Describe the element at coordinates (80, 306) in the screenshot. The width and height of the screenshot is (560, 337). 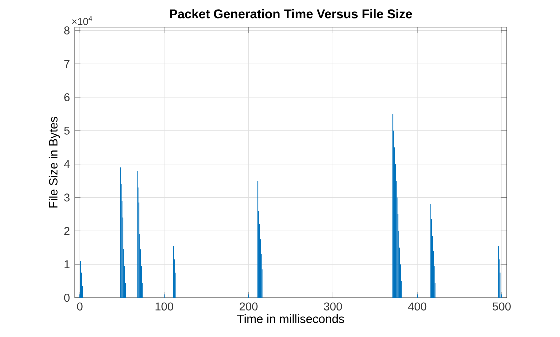
I see `x-tick-label: 0` at that location.